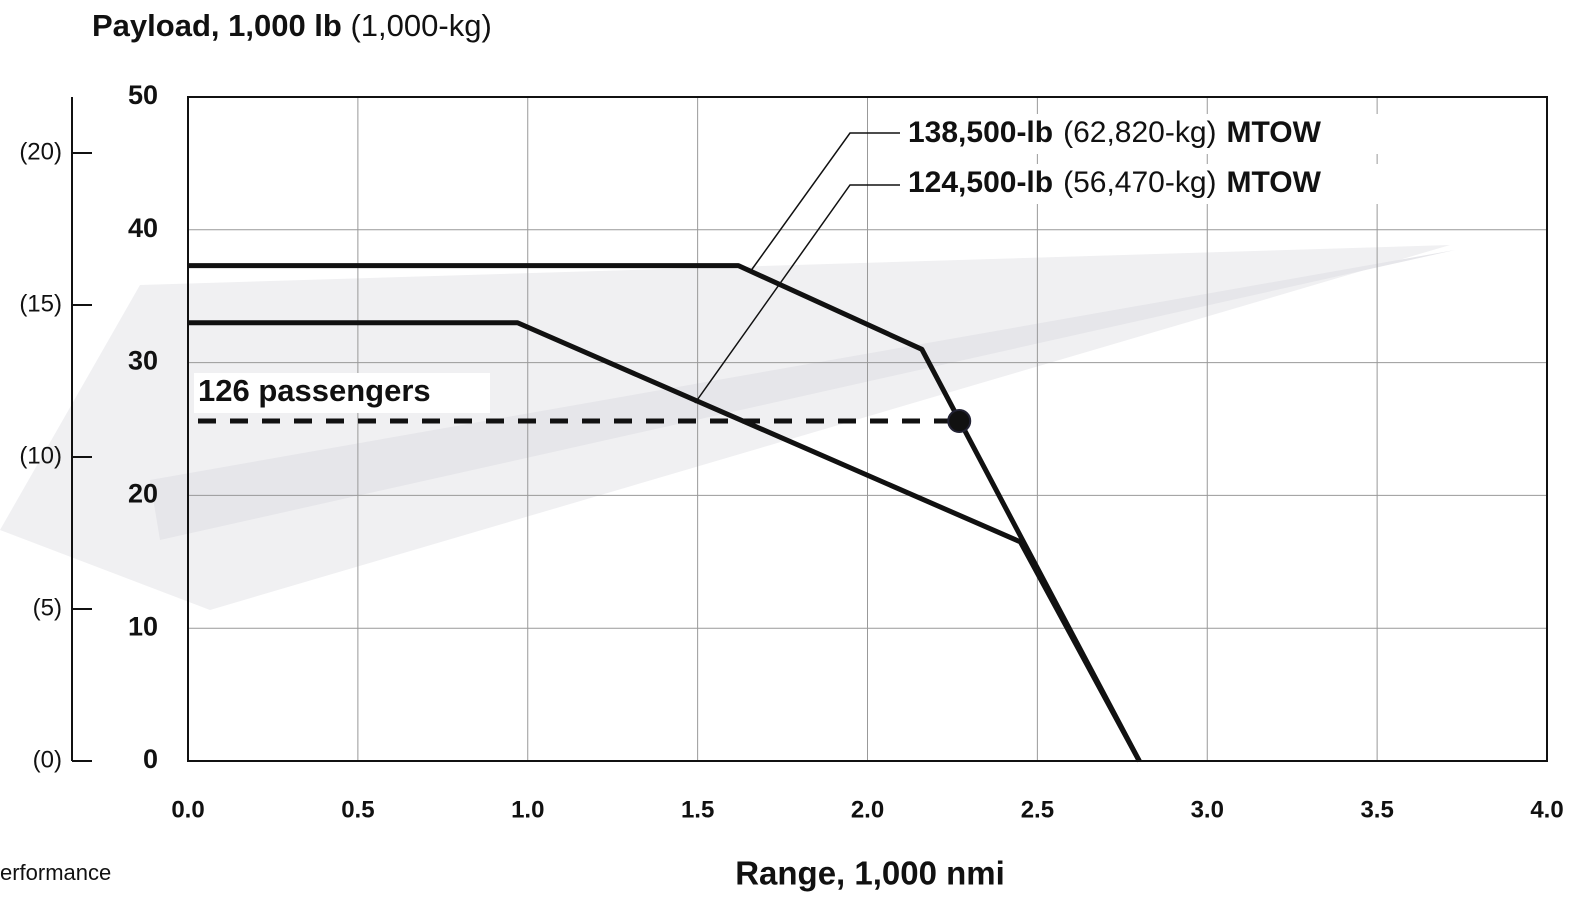  I want to click on reference-label: 126 passengers, so click(314, 390).